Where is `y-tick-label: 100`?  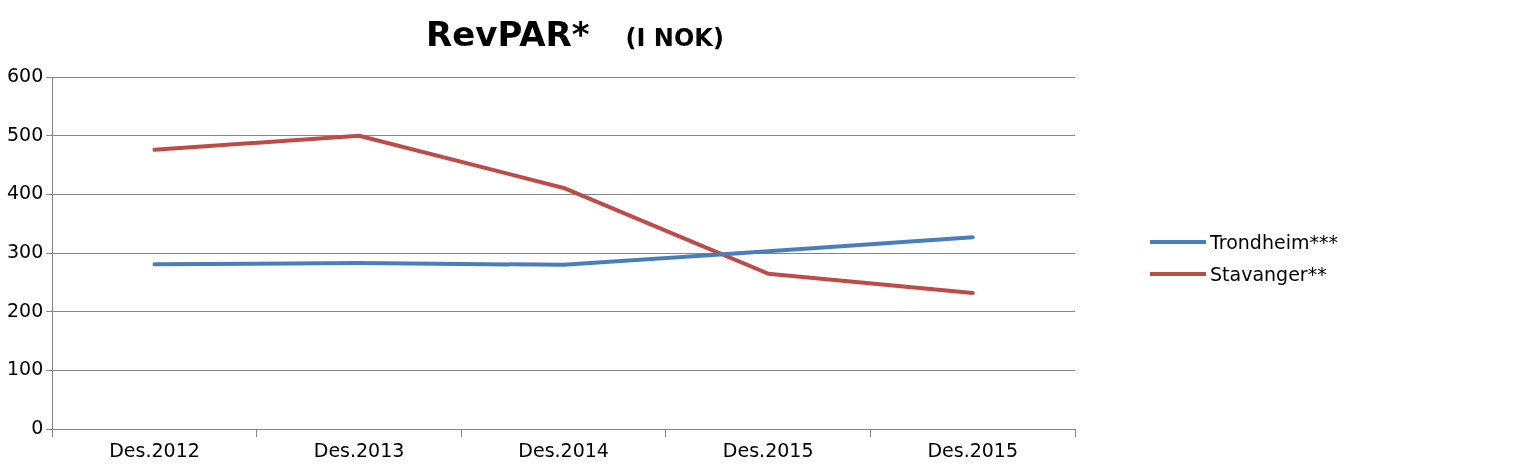
y-tick-label: 100 is located at coordinates (25, 368).